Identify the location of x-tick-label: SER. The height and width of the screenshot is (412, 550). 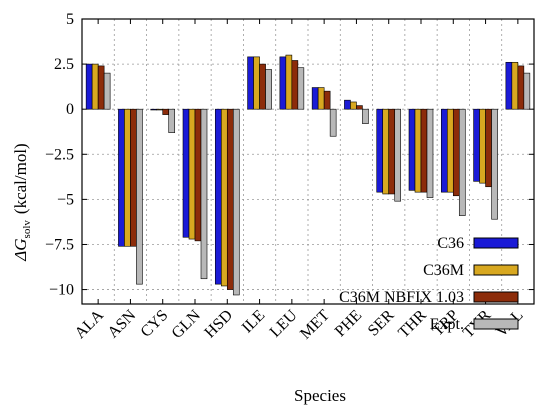
(381, 323).